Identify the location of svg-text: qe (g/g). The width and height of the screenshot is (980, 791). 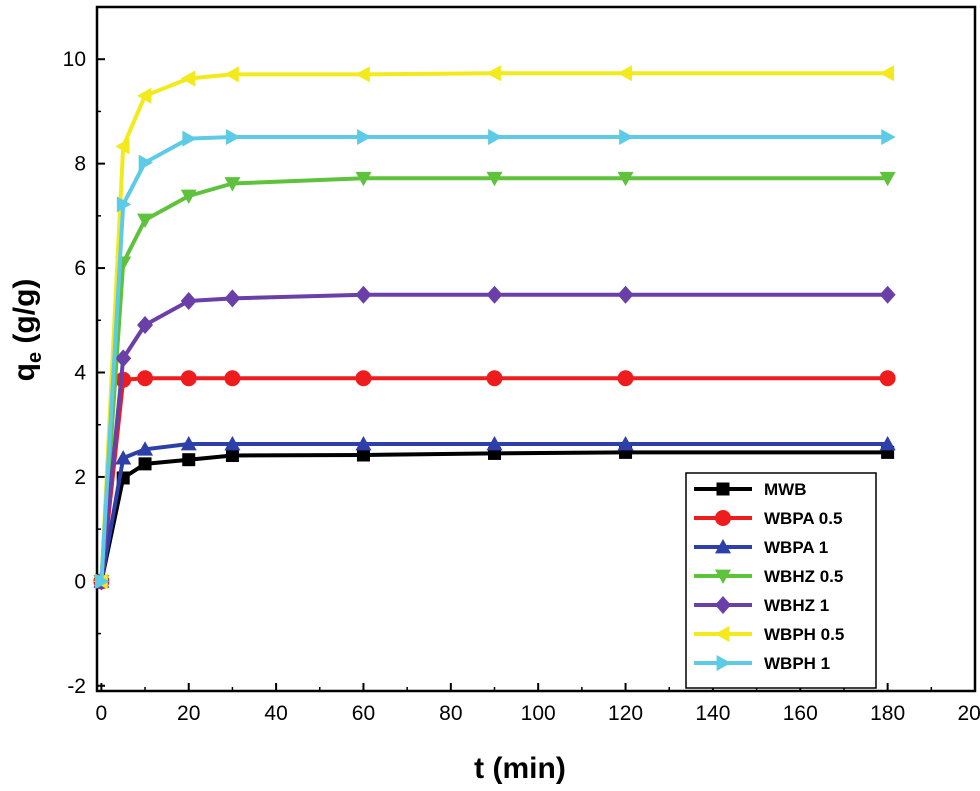
(27, 330).